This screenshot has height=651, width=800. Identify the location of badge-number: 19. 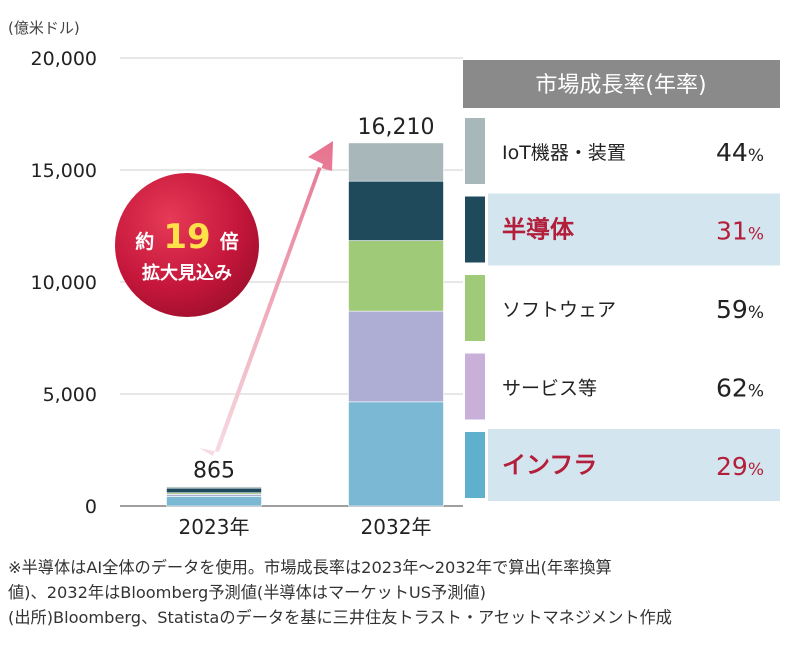
(186, 237).